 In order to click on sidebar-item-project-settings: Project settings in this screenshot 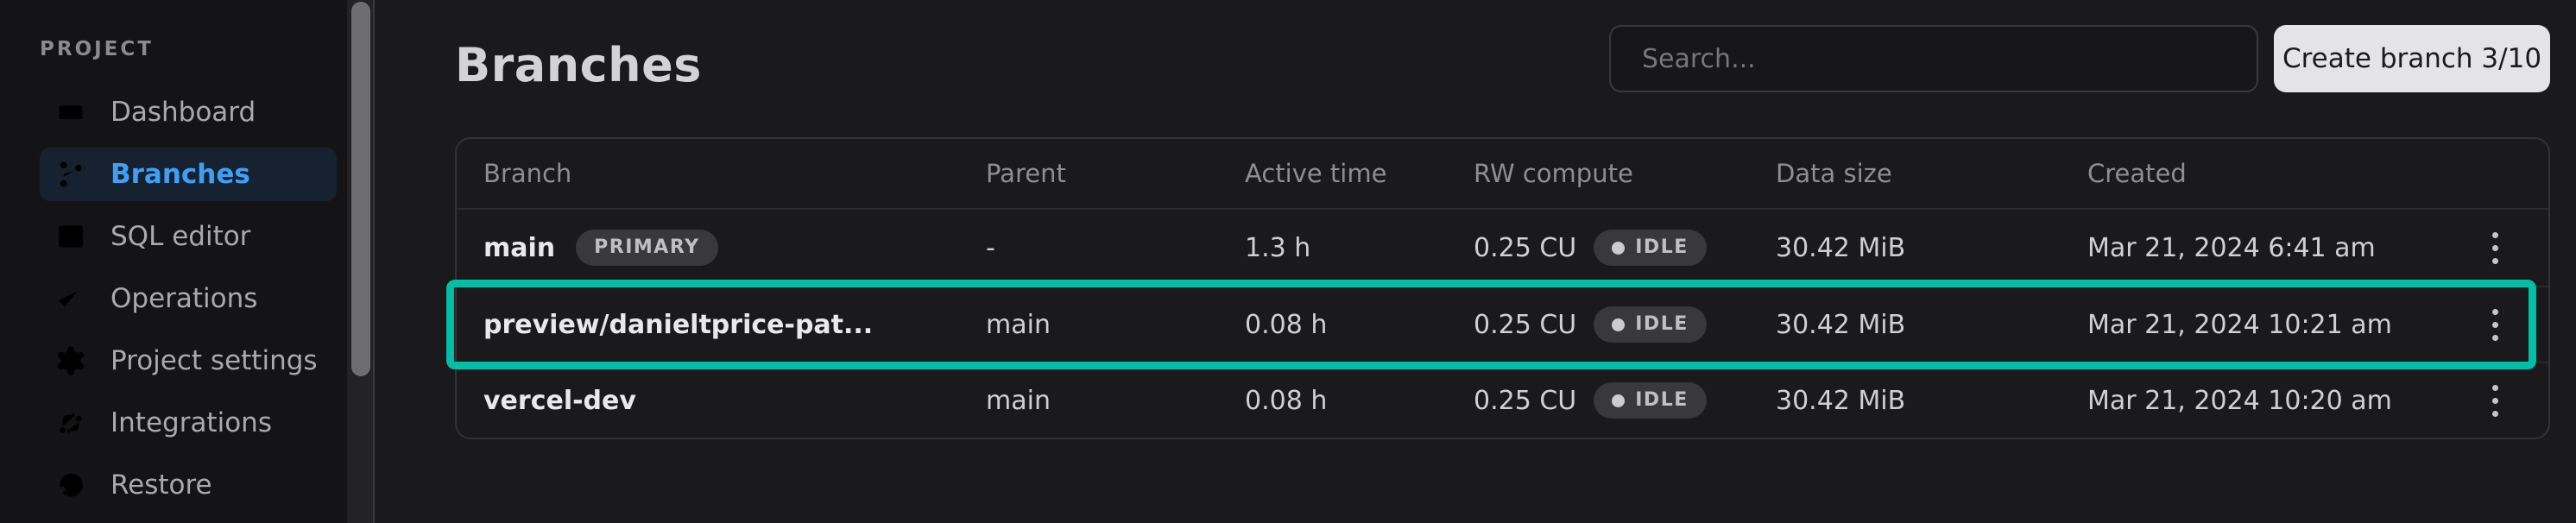, I will do `click(188, 361)`.